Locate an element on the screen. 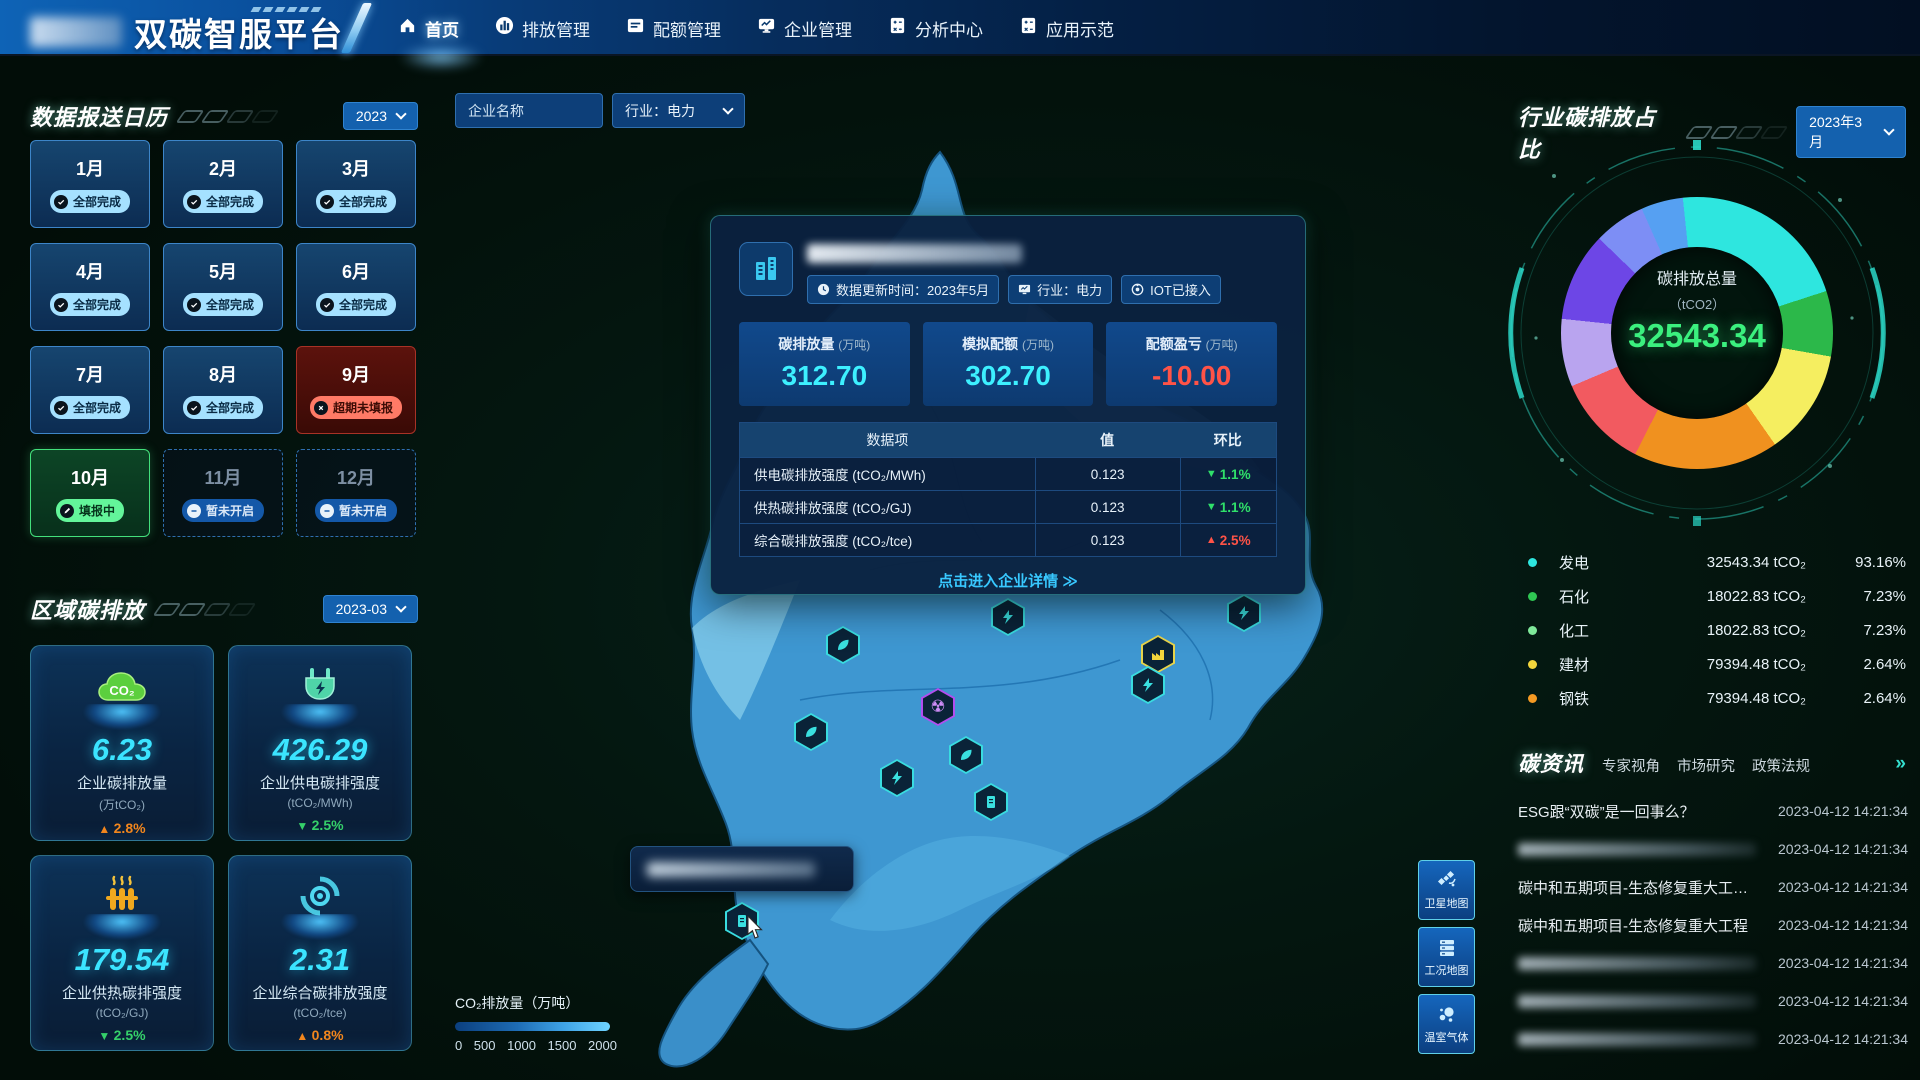  nav-item-emission: 排放管理 is located at coordinates (542, 28).